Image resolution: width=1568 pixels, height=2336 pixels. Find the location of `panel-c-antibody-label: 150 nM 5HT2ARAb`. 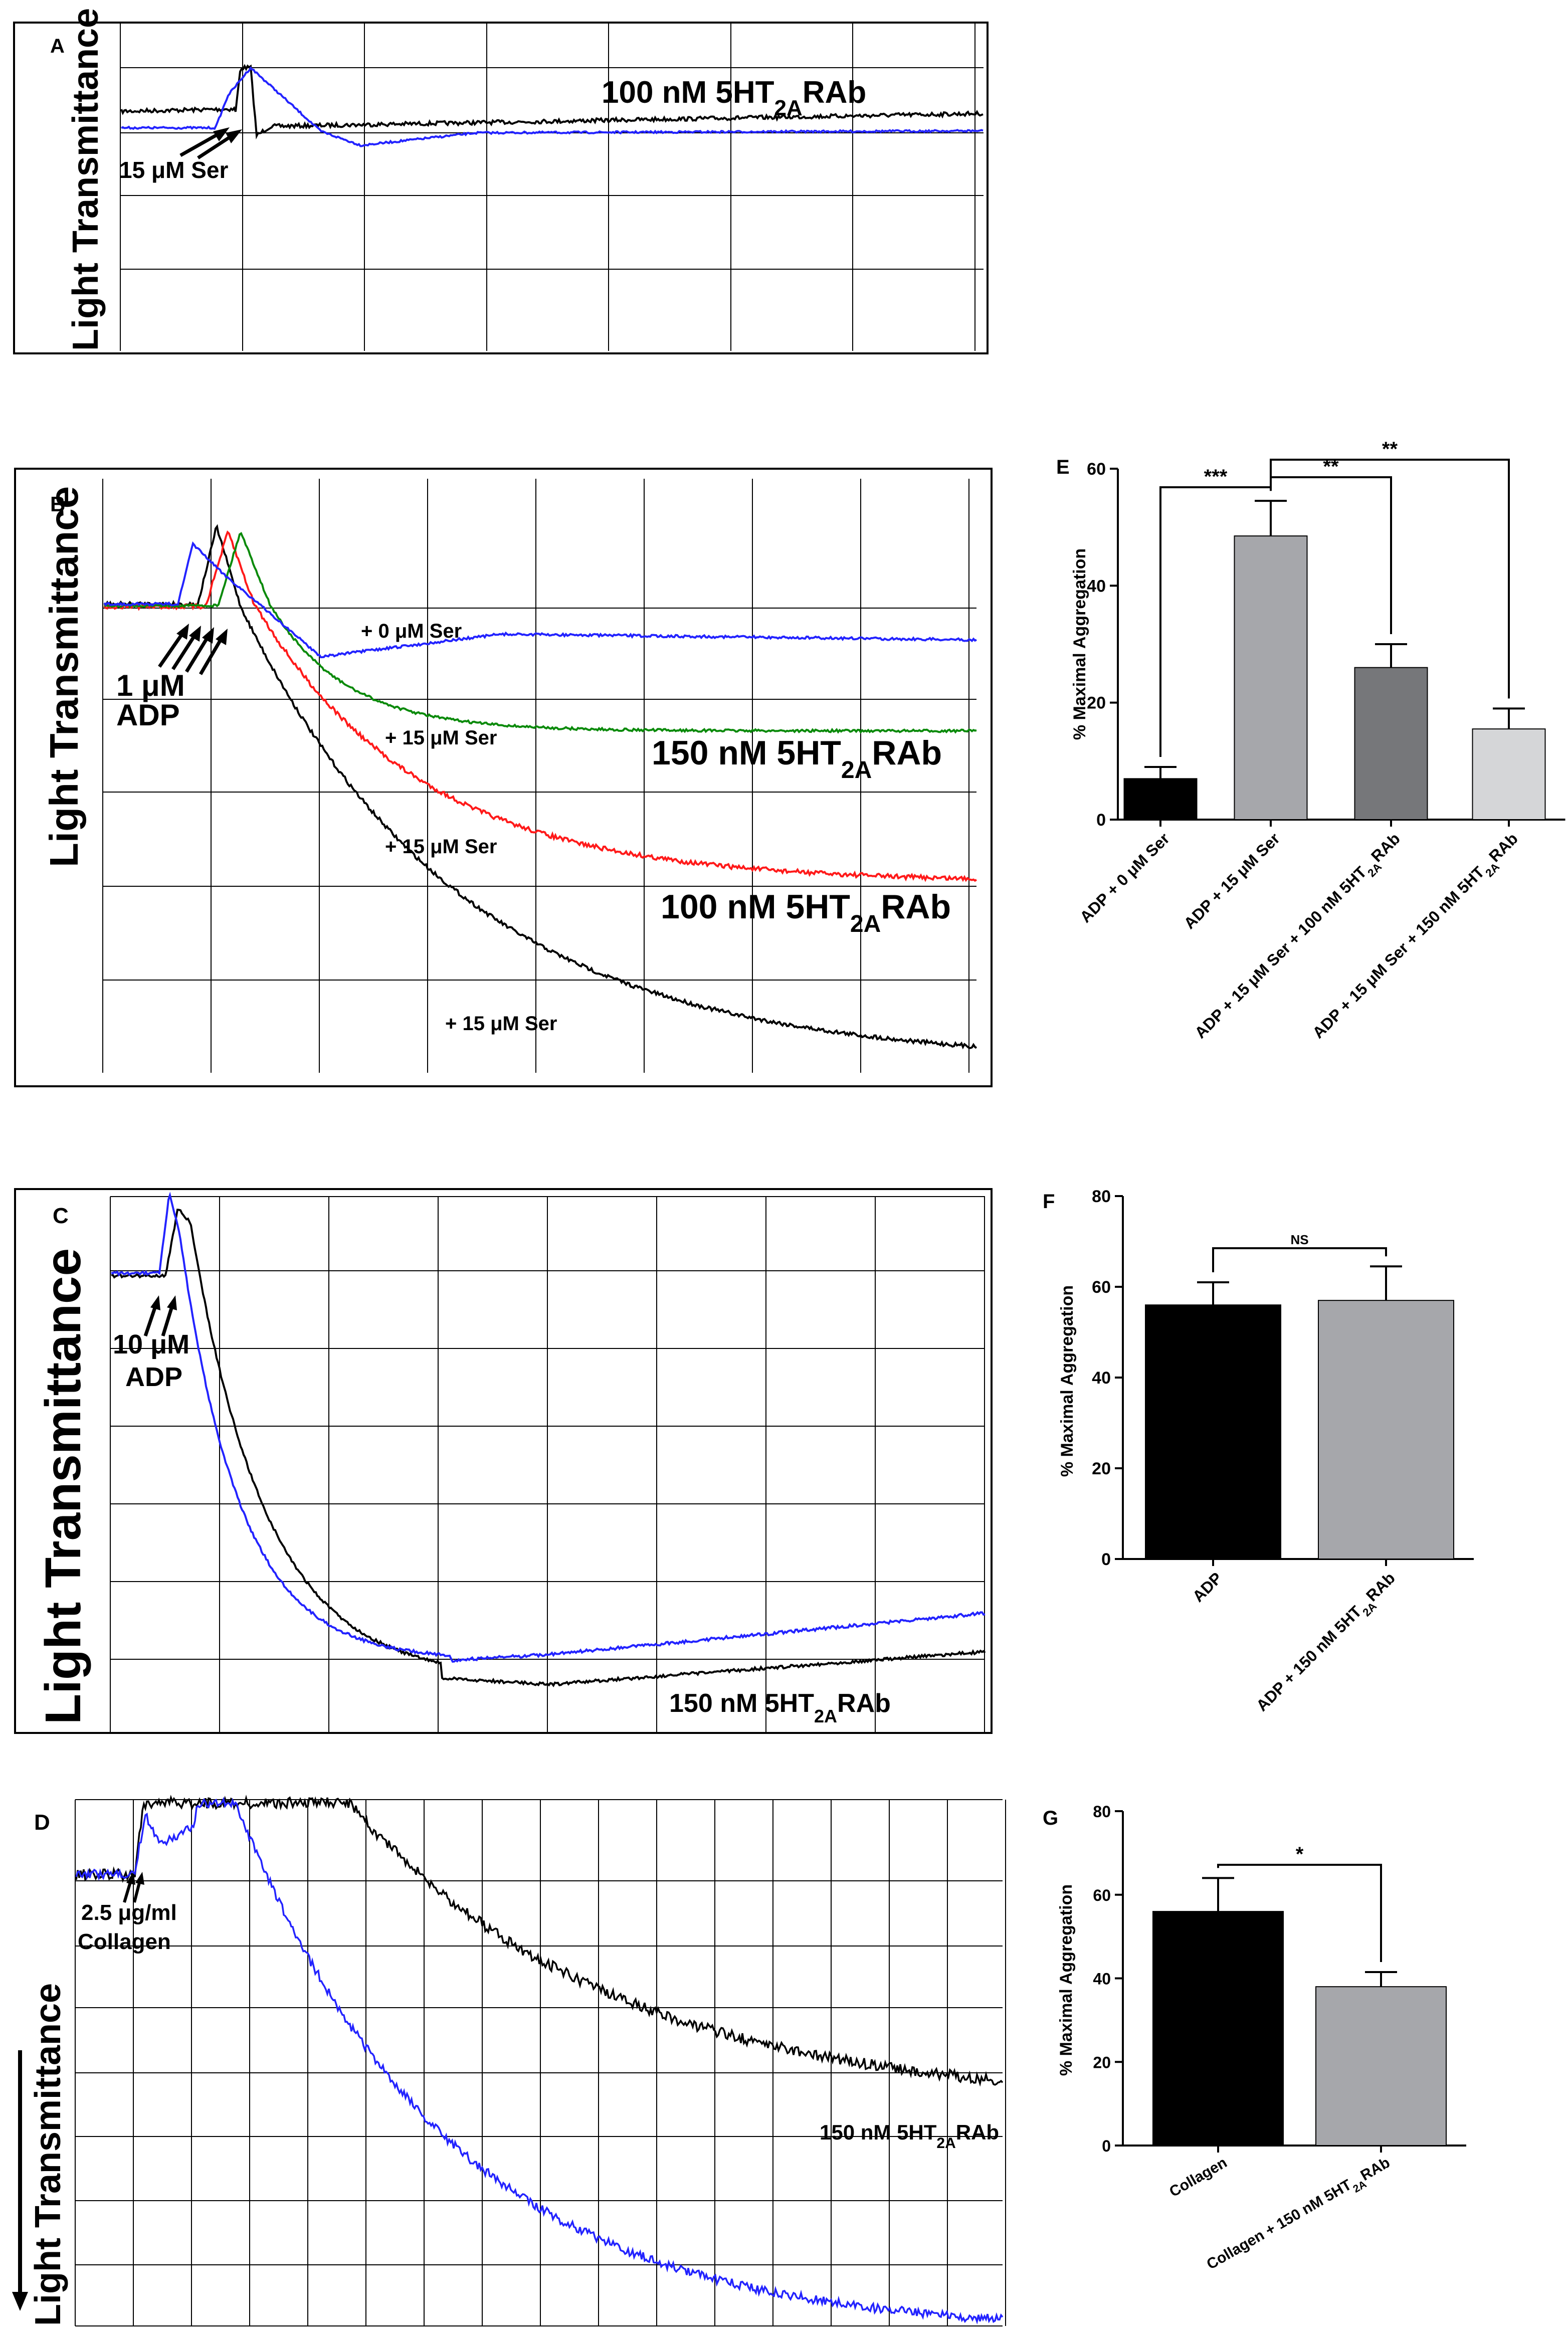

panel-c-antibody-label: 150 nM 5HT2ARAb is located at coordinates (780, 1707).